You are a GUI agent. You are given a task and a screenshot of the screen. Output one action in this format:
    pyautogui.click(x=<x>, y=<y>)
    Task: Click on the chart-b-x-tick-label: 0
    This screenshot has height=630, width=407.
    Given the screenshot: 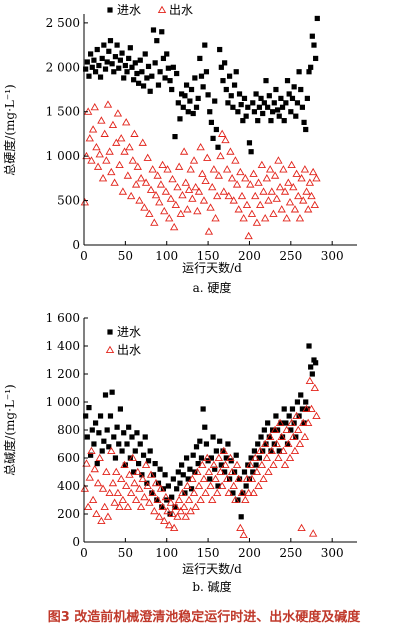 What is the action you would take?
    pyautogui.click(x=84, y=553)
    